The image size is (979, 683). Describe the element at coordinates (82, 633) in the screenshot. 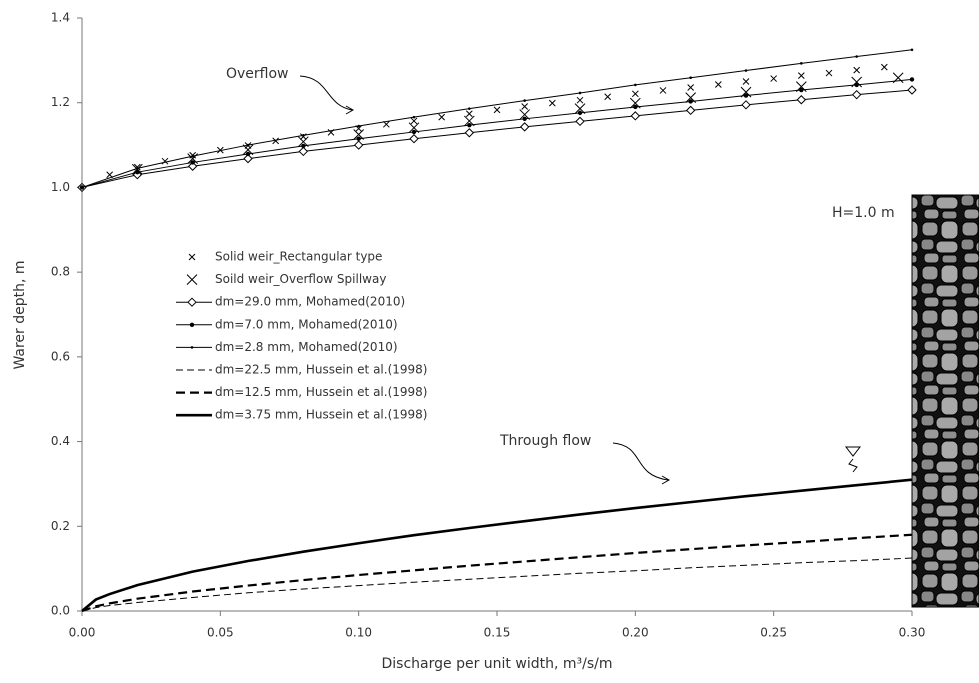

I see `x-tick-label: 0.00` at that location.